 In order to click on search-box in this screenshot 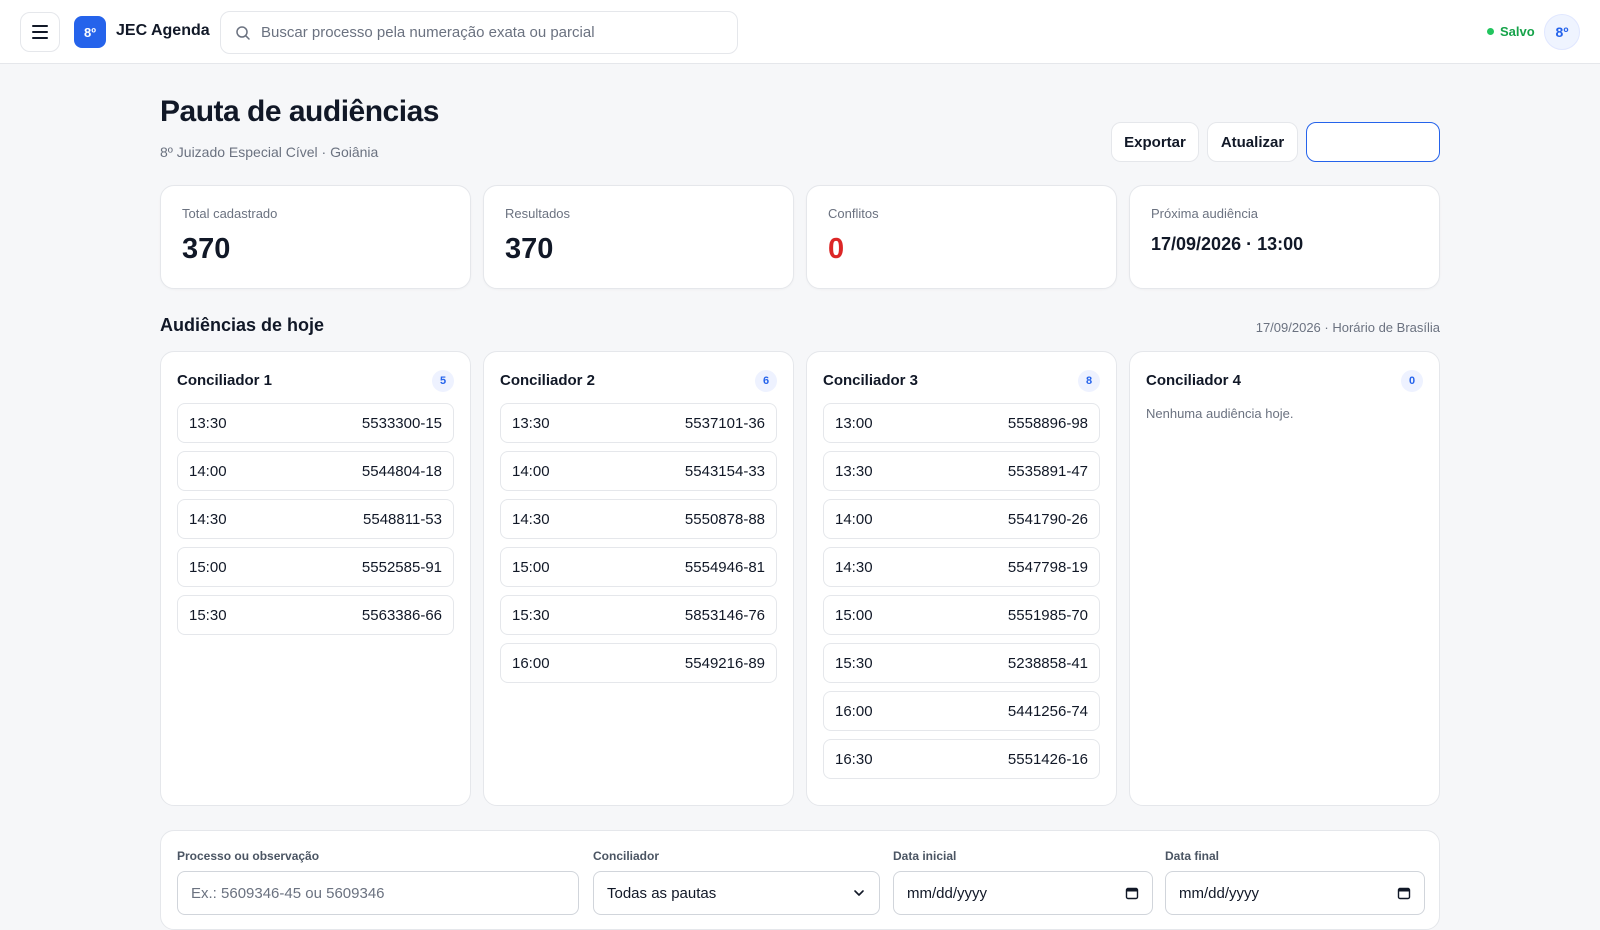, I will do `click(479, 32)`.